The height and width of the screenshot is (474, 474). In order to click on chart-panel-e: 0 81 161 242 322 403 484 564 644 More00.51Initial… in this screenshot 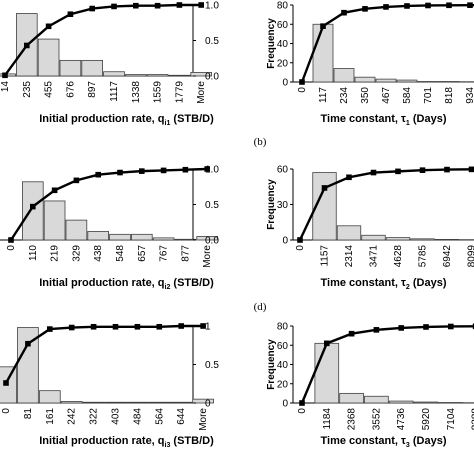, I will do `click(109, 385)`.